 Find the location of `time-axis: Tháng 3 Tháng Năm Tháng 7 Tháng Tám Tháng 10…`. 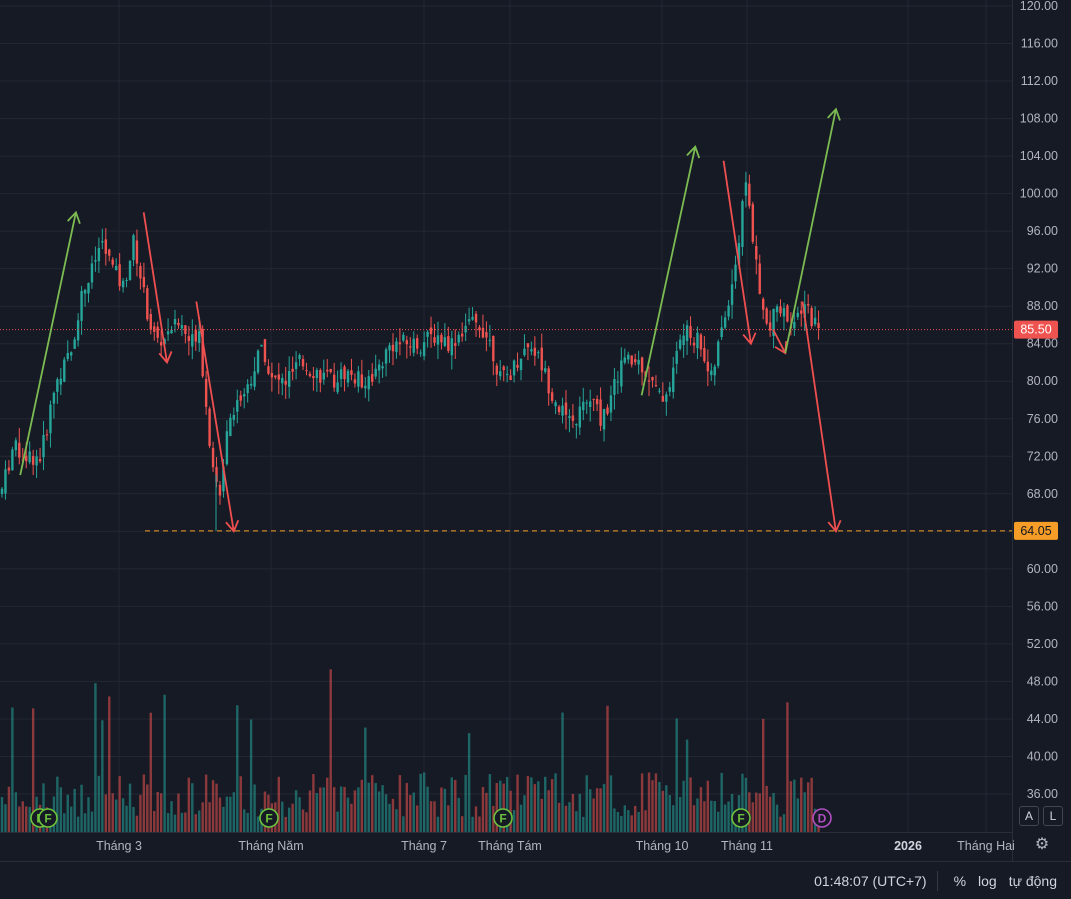

time-axis: Tháng 3 Tháng Năm Tháng 7 Tháng Tám Tháng 10… is located at coordinates (555, 846).